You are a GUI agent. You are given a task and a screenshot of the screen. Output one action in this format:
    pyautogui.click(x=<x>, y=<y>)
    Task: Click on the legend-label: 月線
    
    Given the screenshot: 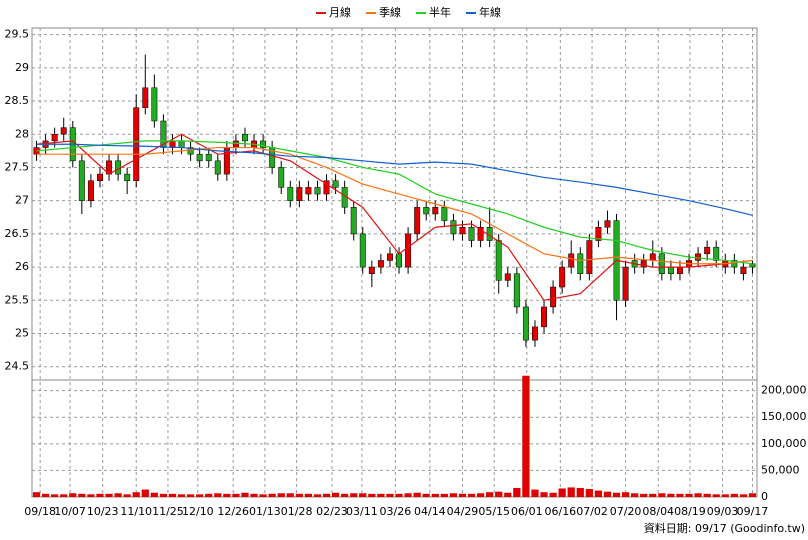 What is the action you would take?
    pyautogui.click(x=340, y=12)
    